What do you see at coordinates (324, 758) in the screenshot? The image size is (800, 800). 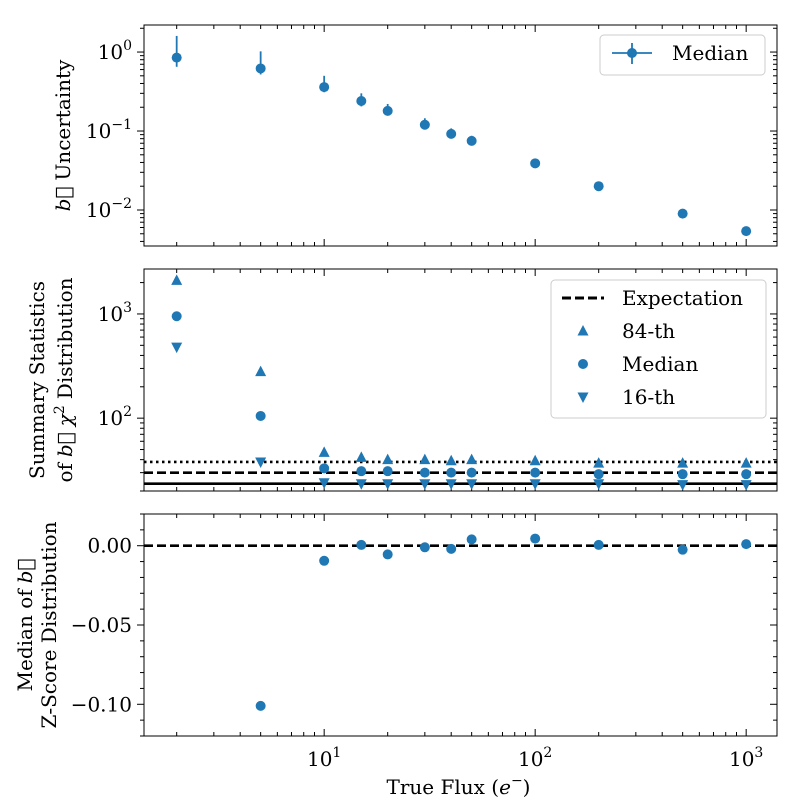 I see `x-tick-label: 10¹` at bounding box center [324, 758].